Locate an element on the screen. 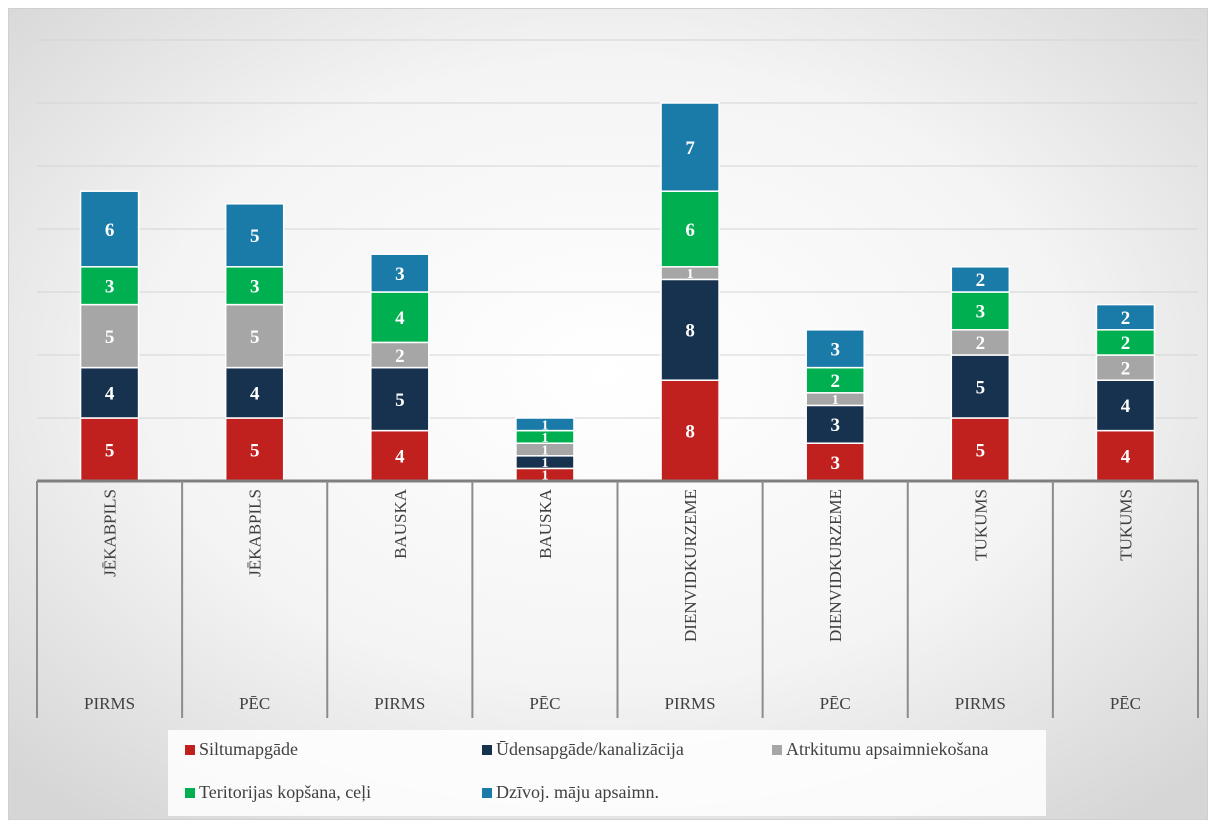 The width and height of the screenshot is (1215, 824). data-label: 7 is located at coordinates (690, 148).